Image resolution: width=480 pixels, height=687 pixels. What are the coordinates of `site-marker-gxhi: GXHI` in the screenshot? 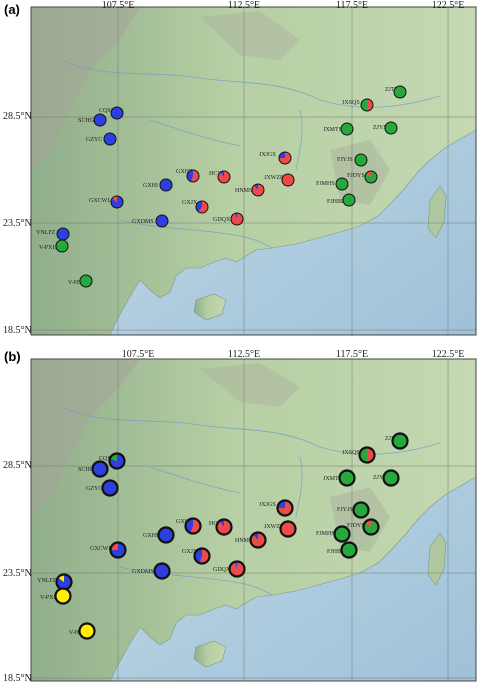 It's located at (158, 185).